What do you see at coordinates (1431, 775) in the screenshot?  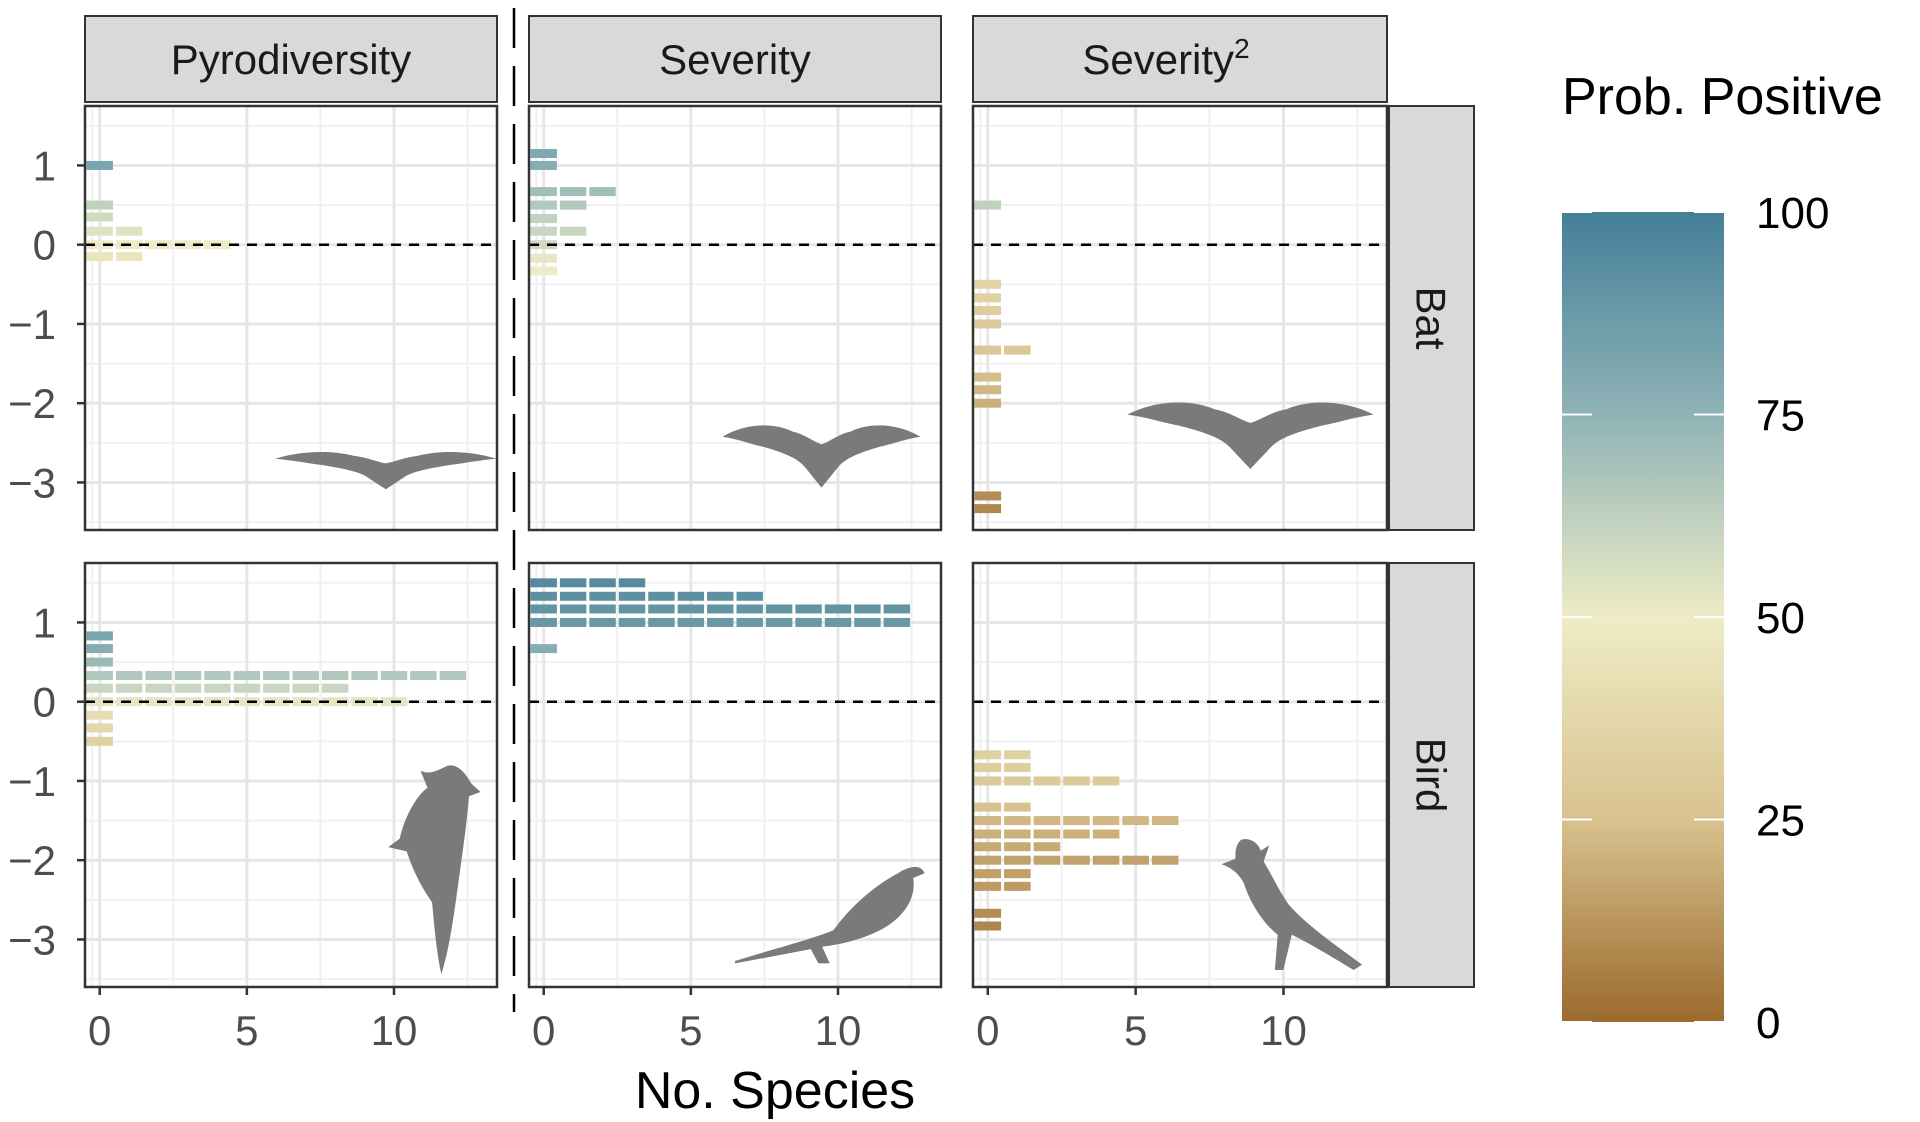 I see `strip-row-bird` at bounding box center [1431, 775].